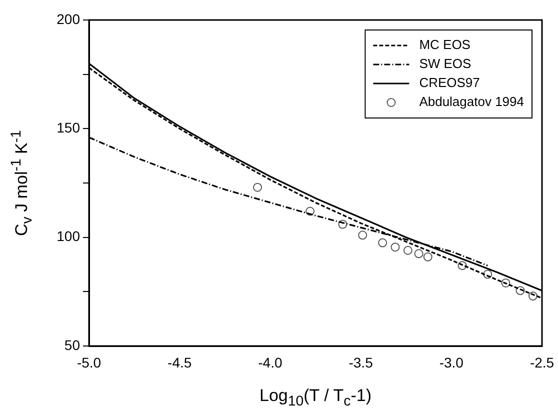  What do you see at coordinates (445, 44) in the screenshot?
I see `legend-label: MC EOS` at bounding box center [445, 44].